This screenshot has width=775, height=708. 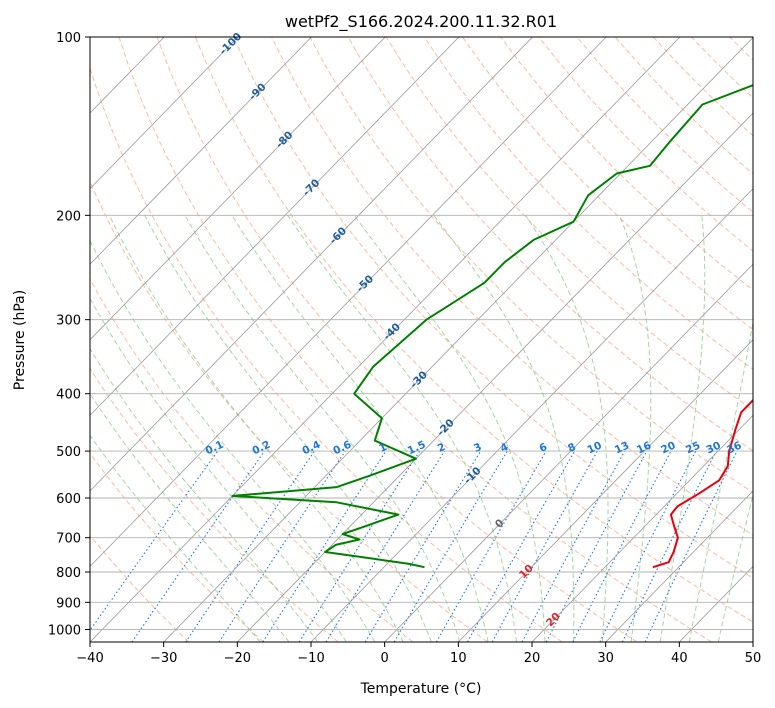 I want to click on y-tick-label: 600, so click(x=68, y=499).